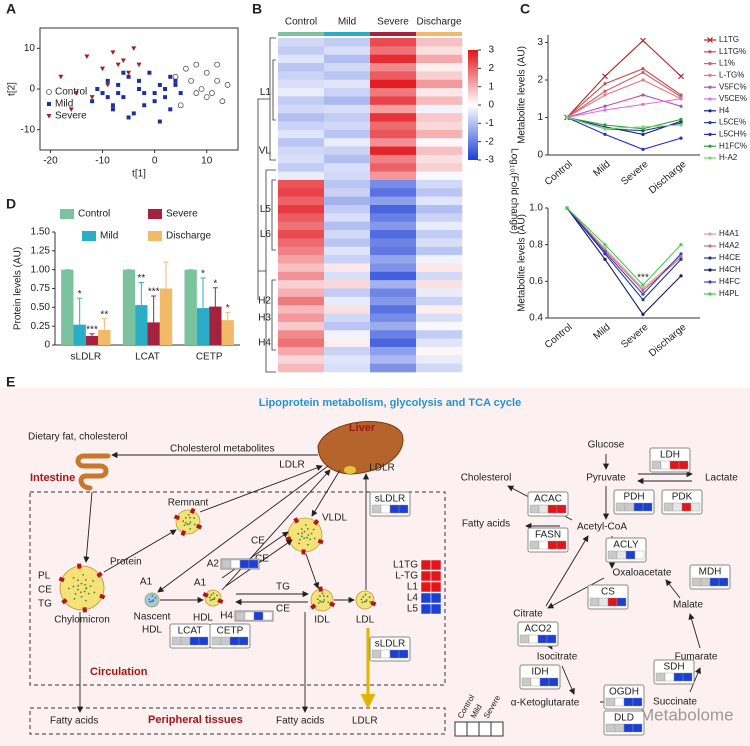  I want to click on x-tick-label: Mild, so click(602, 169).